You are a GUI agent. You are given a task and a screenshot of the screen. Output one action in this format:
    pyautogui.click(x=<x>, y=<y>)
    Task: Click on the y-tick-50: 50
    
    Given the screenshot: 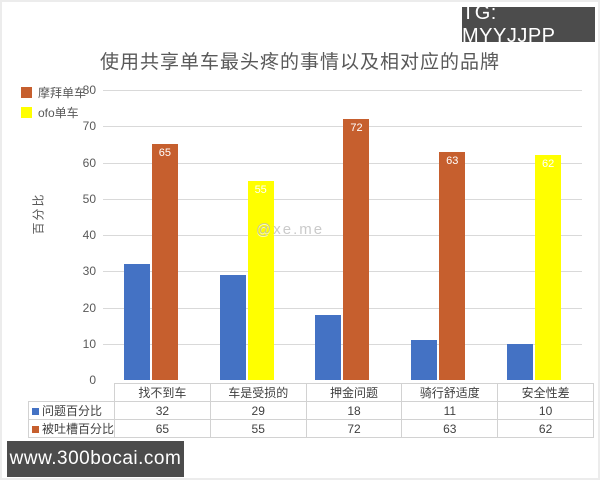 What is the action you would take?
    pyautogui.click(x=89, y=198)
    